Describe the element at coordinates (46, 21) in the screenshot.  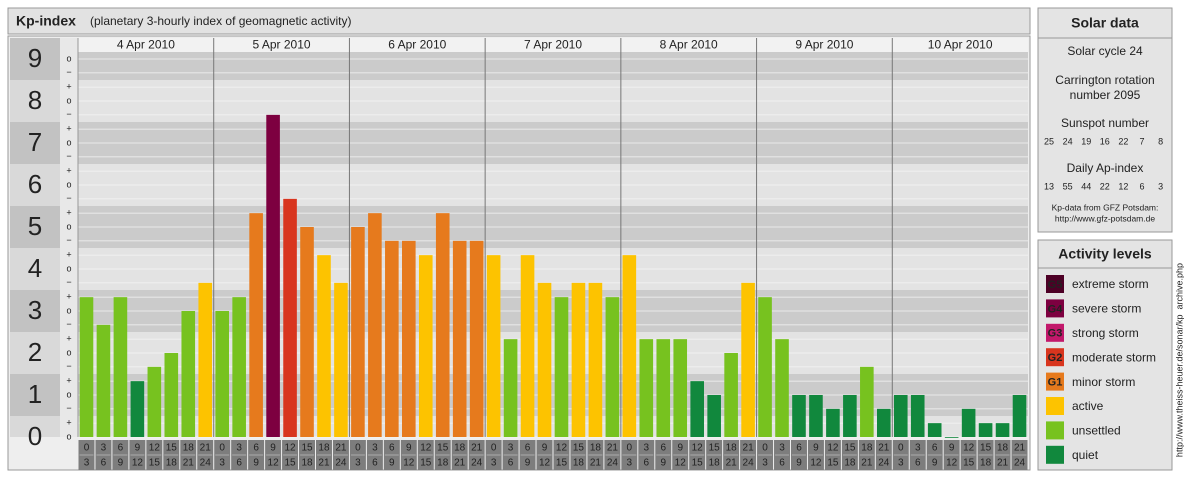
I see `chart-title: Kp-index` at that location.